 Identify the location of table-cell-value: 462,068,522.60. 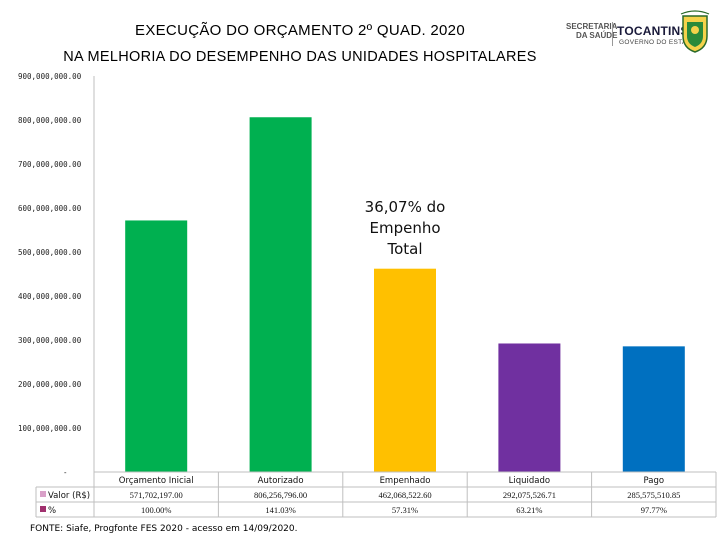
(404, 495).